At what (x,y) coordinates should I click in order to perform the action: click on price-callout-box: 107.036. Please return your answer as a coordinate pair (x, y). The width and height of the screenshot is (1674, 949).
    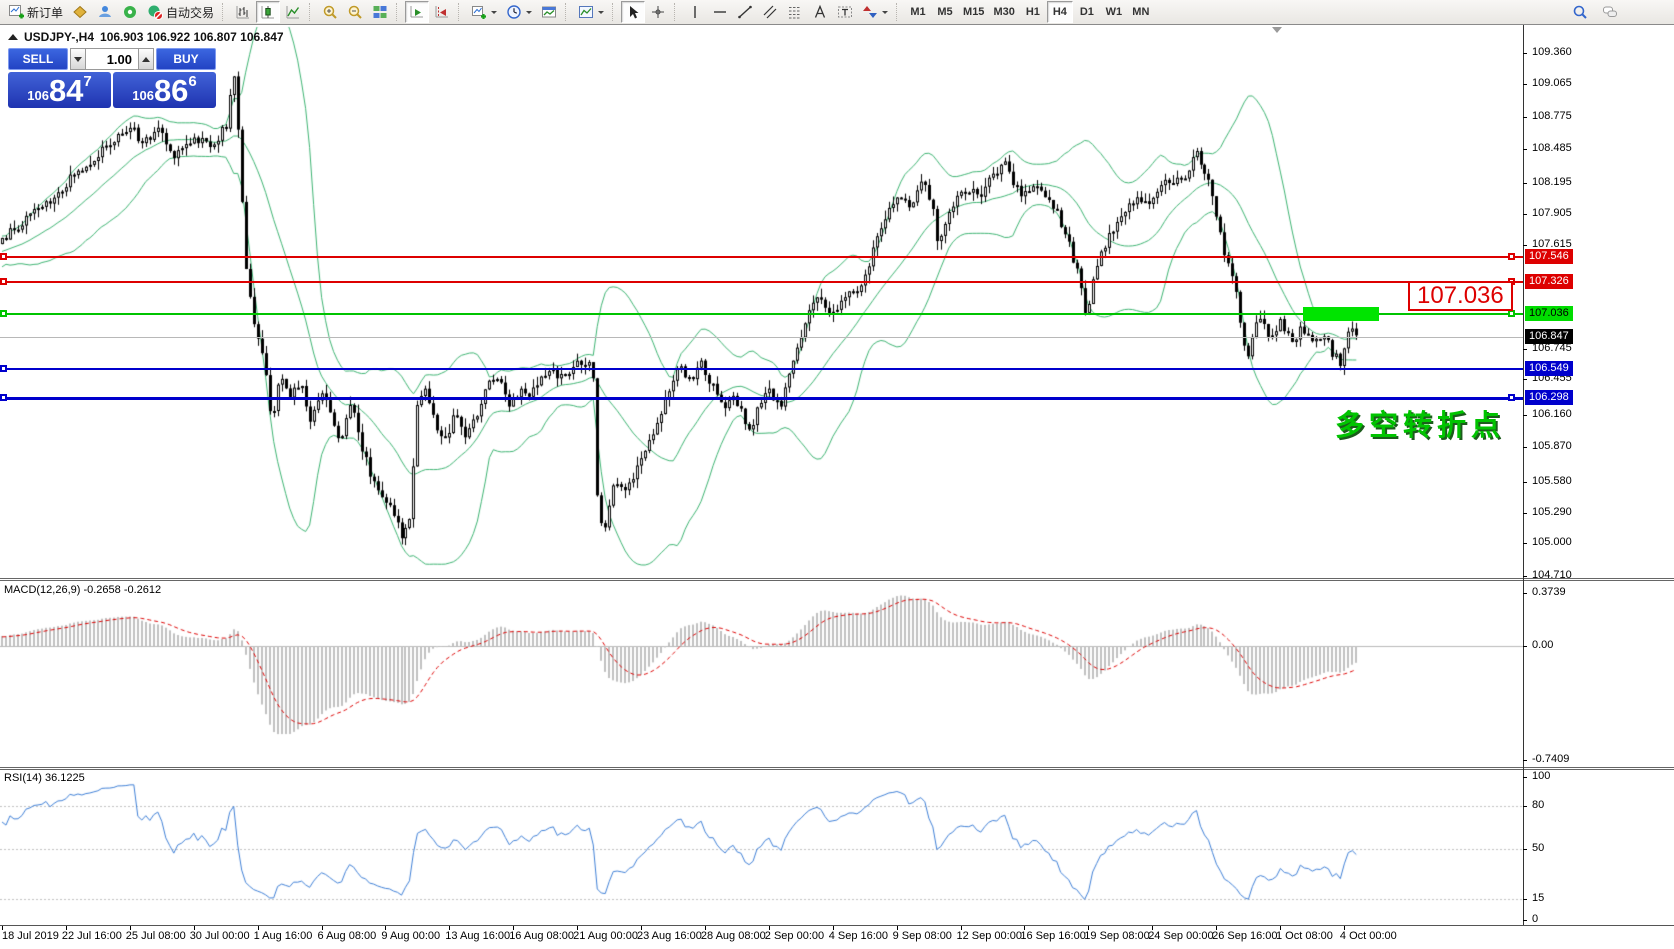
    Looking at the image, I should click on (1460, 296).